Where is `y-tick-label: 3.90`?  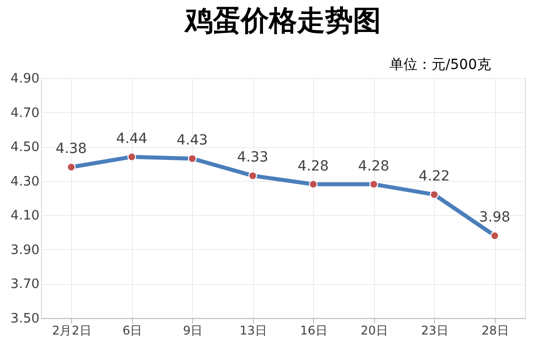
y-tick-label: 3.90 is located at coordinates (25, 250).